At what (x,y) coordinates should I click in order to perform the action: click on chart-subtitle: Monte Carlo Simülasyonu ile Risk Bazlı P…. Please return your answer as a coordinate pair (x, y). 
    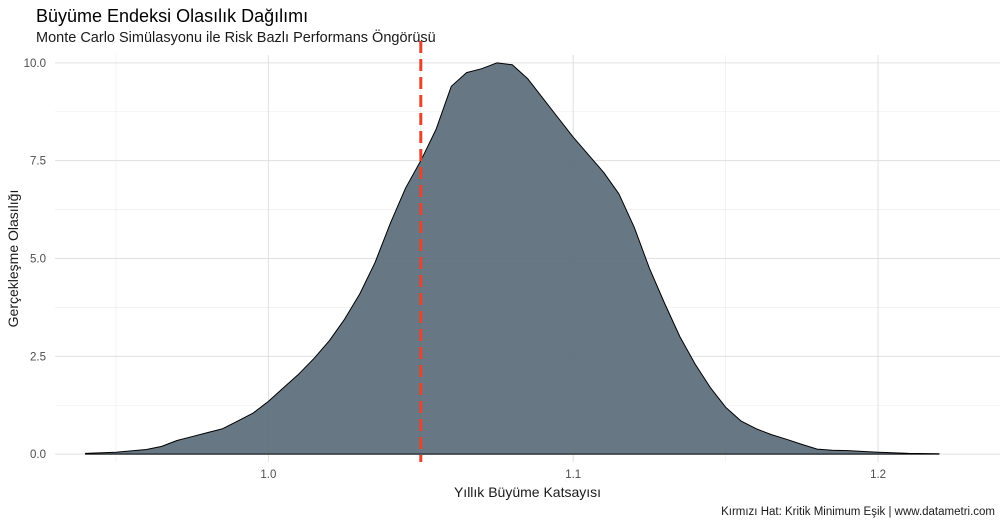
    Looking at the image, I should click on (236, 38).